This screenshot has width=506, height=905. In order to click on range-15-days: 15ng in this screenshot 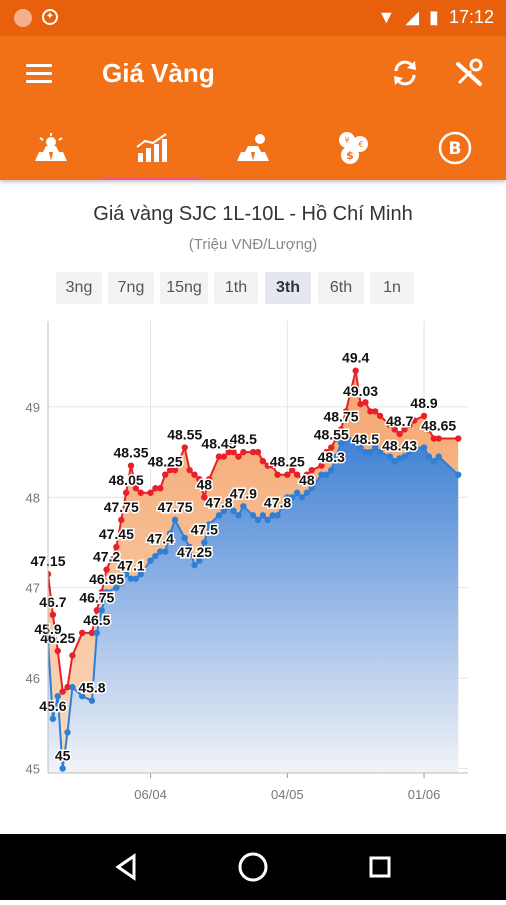, I will do `click(184, 288)`.